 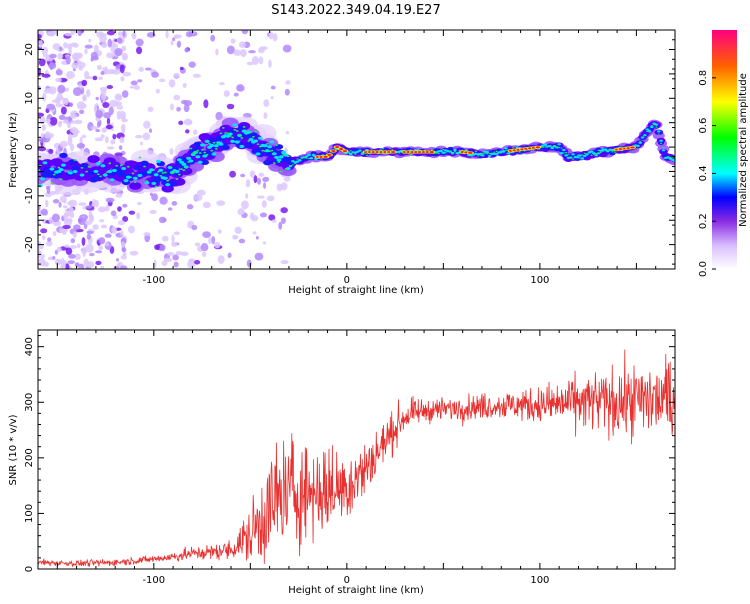 I want to click on y-tick-label: 10, so click(x=29, y=98).